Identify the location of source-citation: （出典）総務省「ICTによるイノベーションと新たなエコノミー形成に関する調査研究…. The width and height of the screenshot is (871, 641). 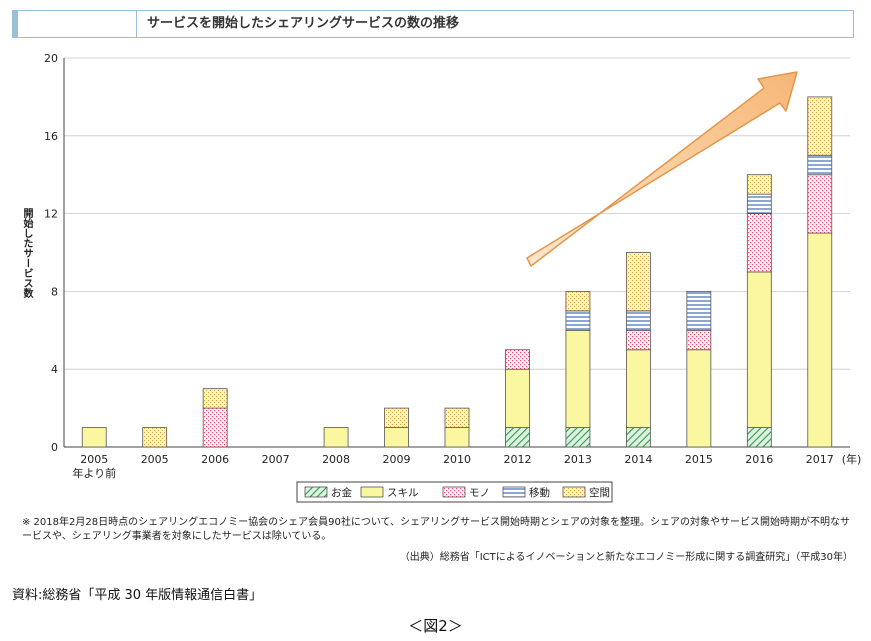
(626, 557).